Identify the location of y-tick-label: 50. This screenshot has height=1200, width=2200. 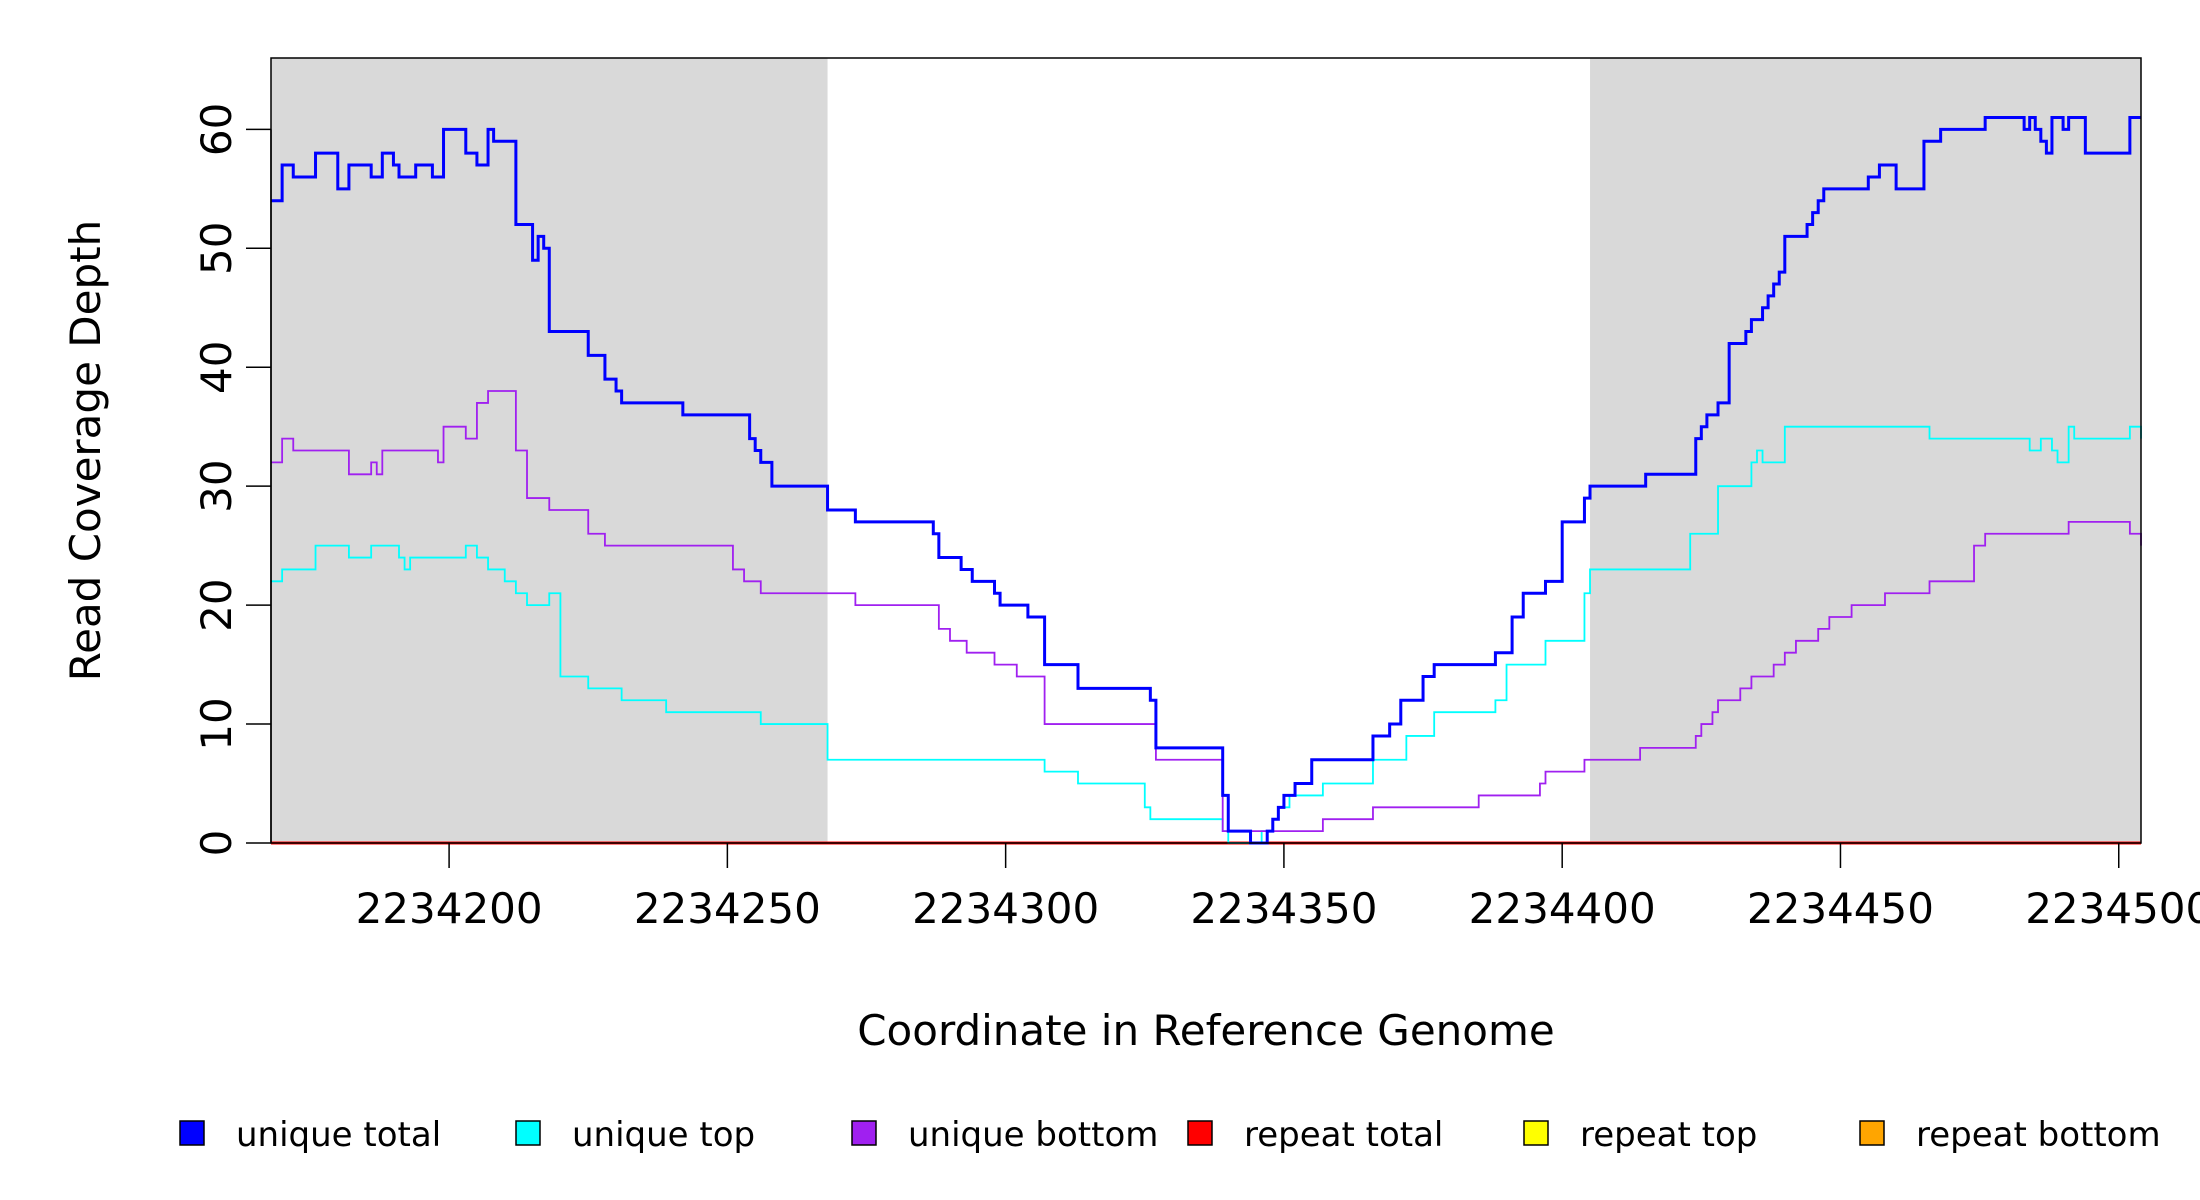
(216, 248).